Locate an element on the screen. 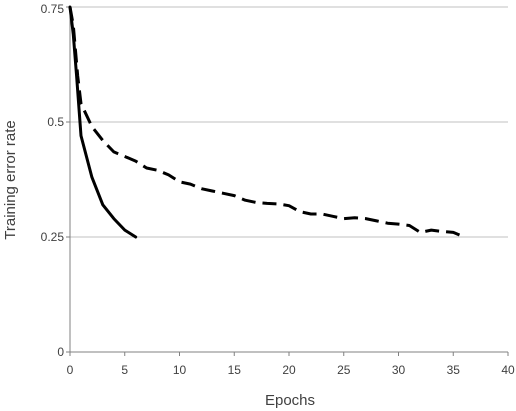 The width and height of the screenshot is (516, 411). x-tick-label-5: 25 is located at coordinates (344, 370).